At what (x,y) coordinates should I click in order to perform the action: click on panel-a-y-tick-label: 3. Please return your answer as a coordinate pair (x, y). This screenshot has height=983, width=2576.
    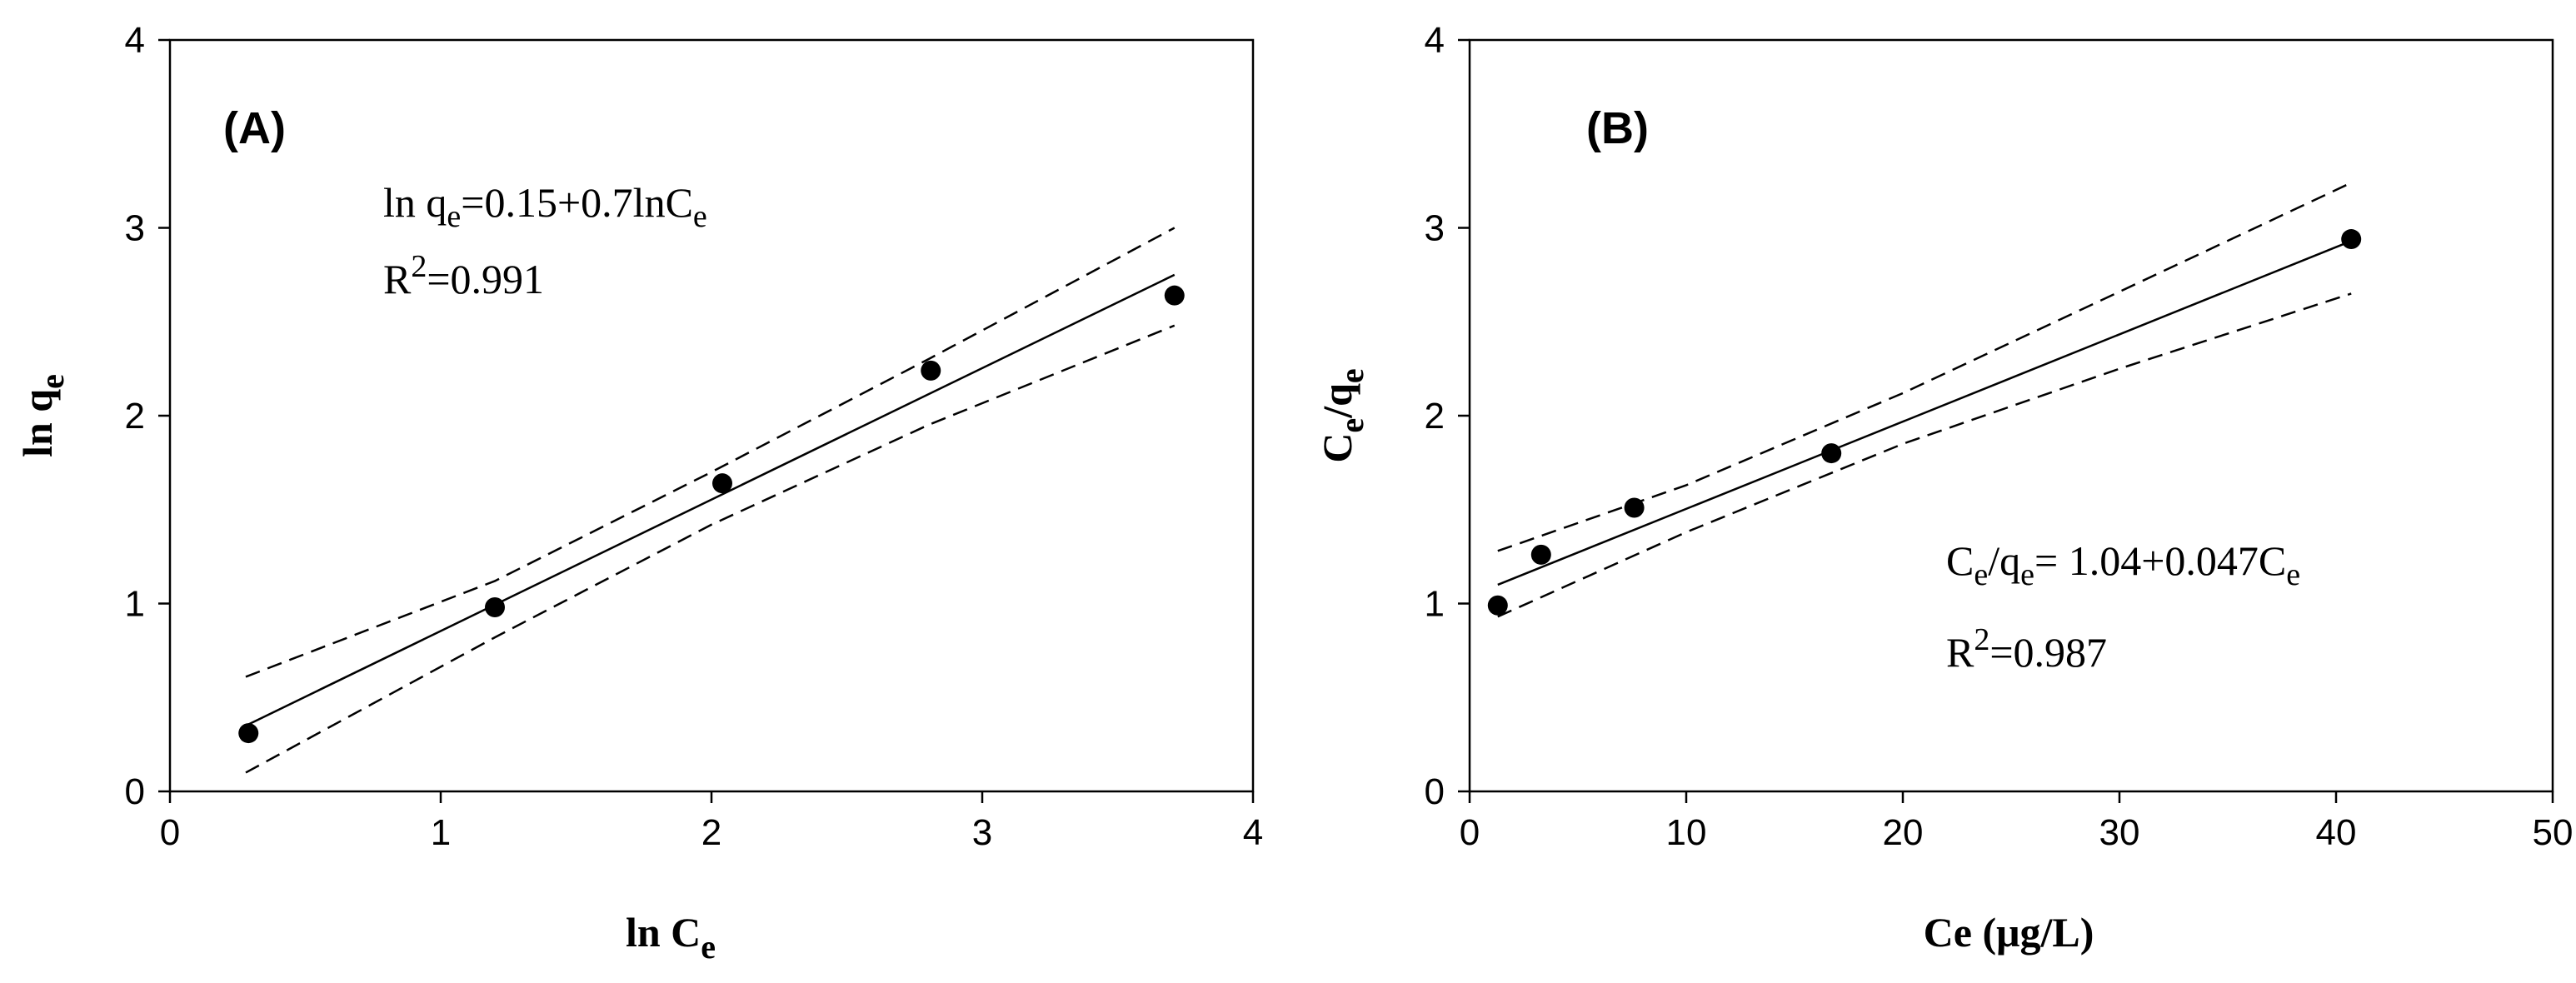
    Looking at the image, I should click on (135, 229).